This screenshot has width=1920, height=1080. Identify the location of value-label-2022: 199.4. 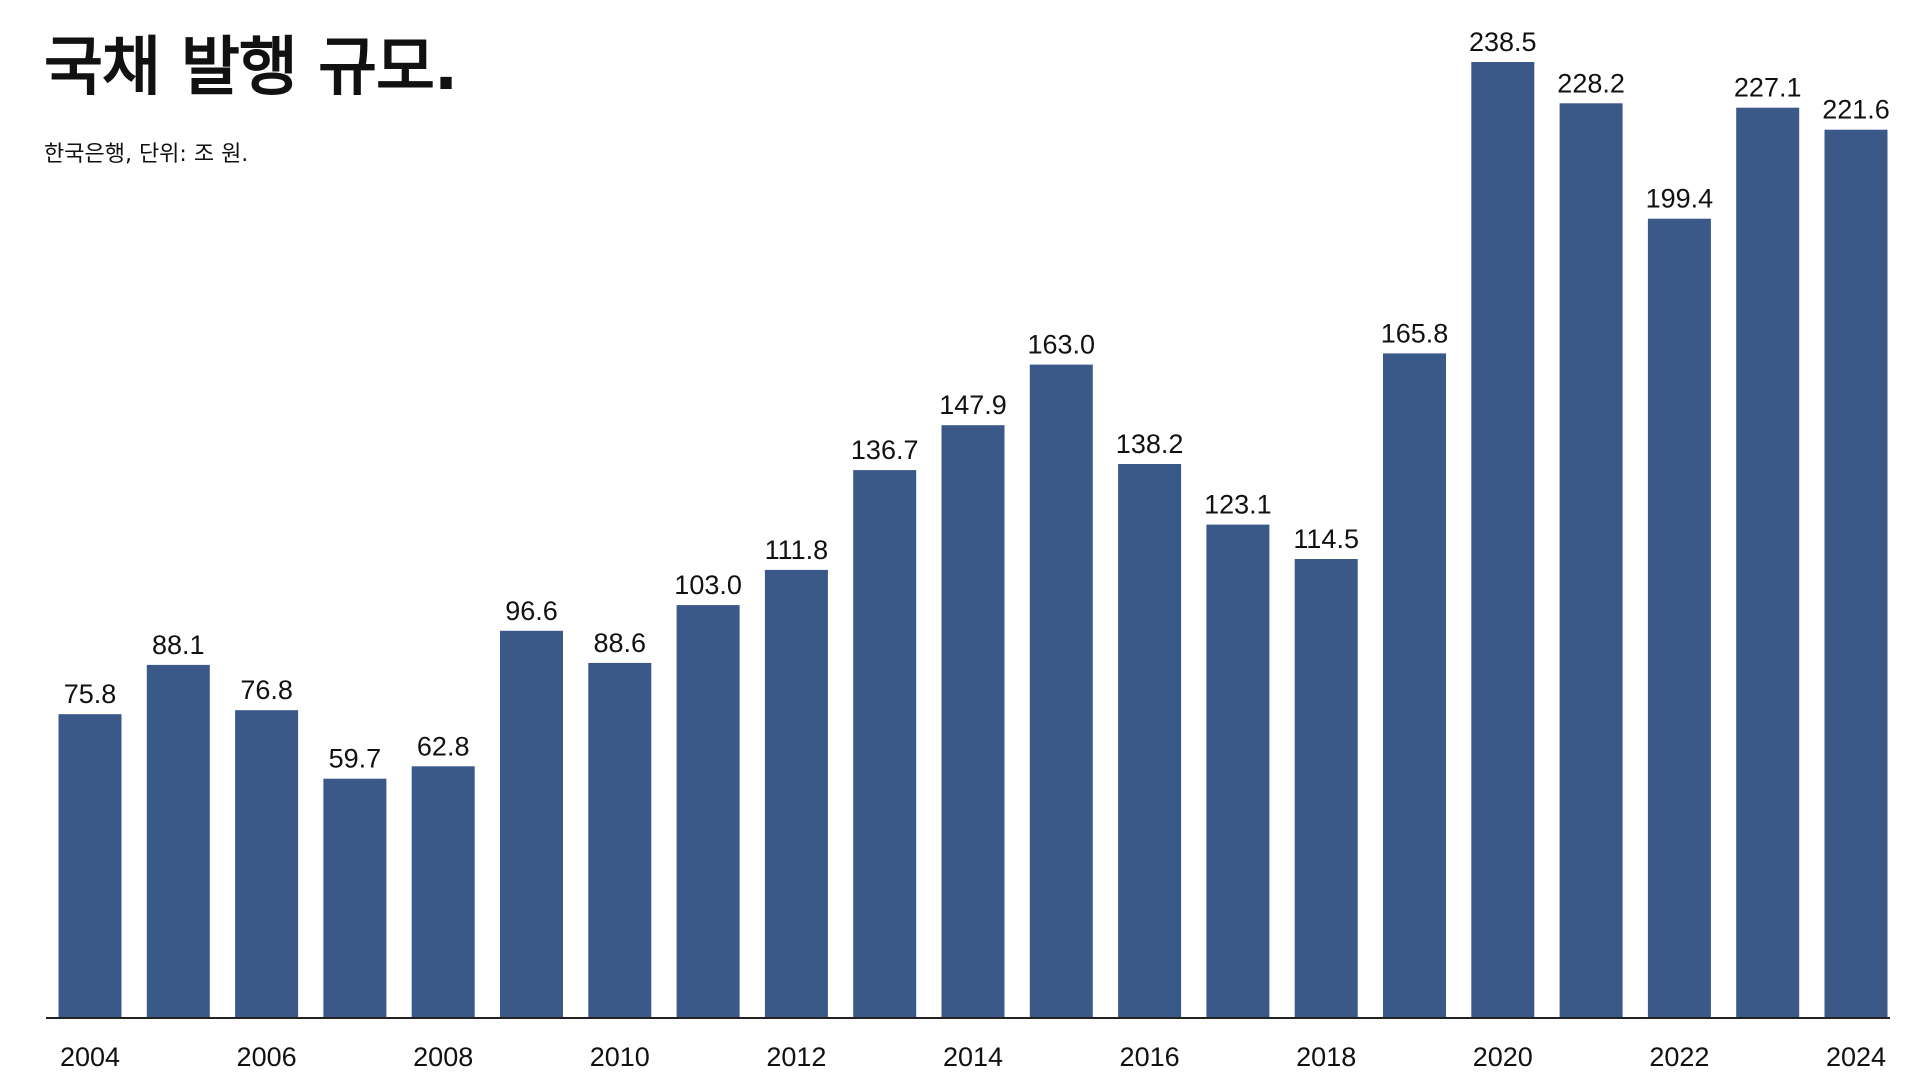
(1680, 199).